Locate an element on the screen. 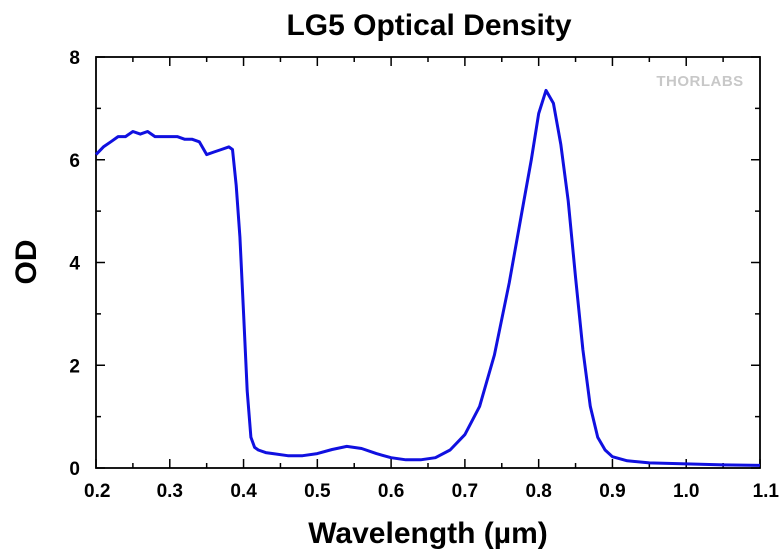  chart-title: LG5 Optical Density is located at coordinates (428, 25).